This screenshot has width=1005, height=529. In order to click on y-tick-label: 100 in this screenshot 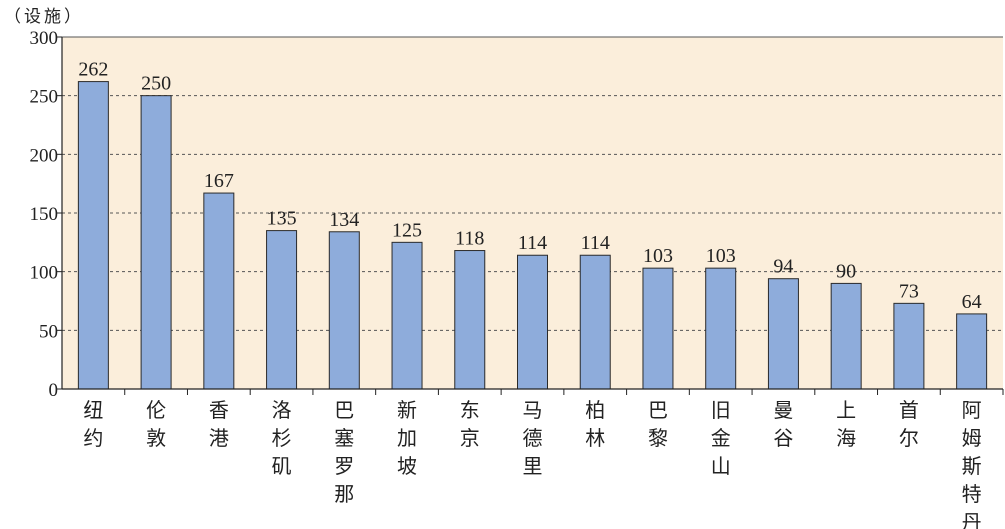, I will do `click(44, 273)`.